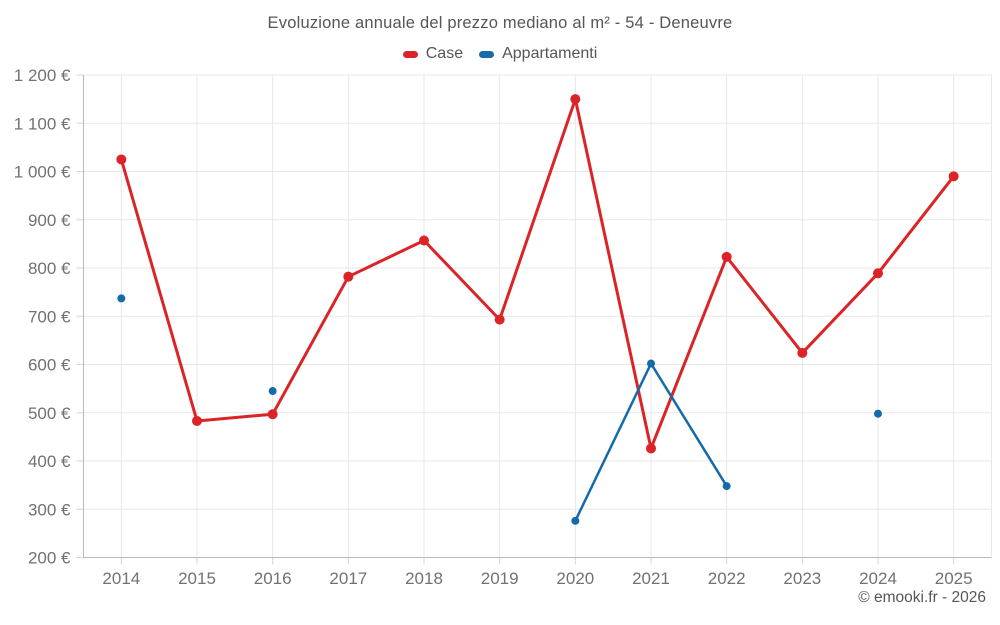 The height and width of the screenshot is (625, 1000). Describe the element at coordinates (49, 461) in the screenshot. I see `y-tick-label: 400 €` at that location.